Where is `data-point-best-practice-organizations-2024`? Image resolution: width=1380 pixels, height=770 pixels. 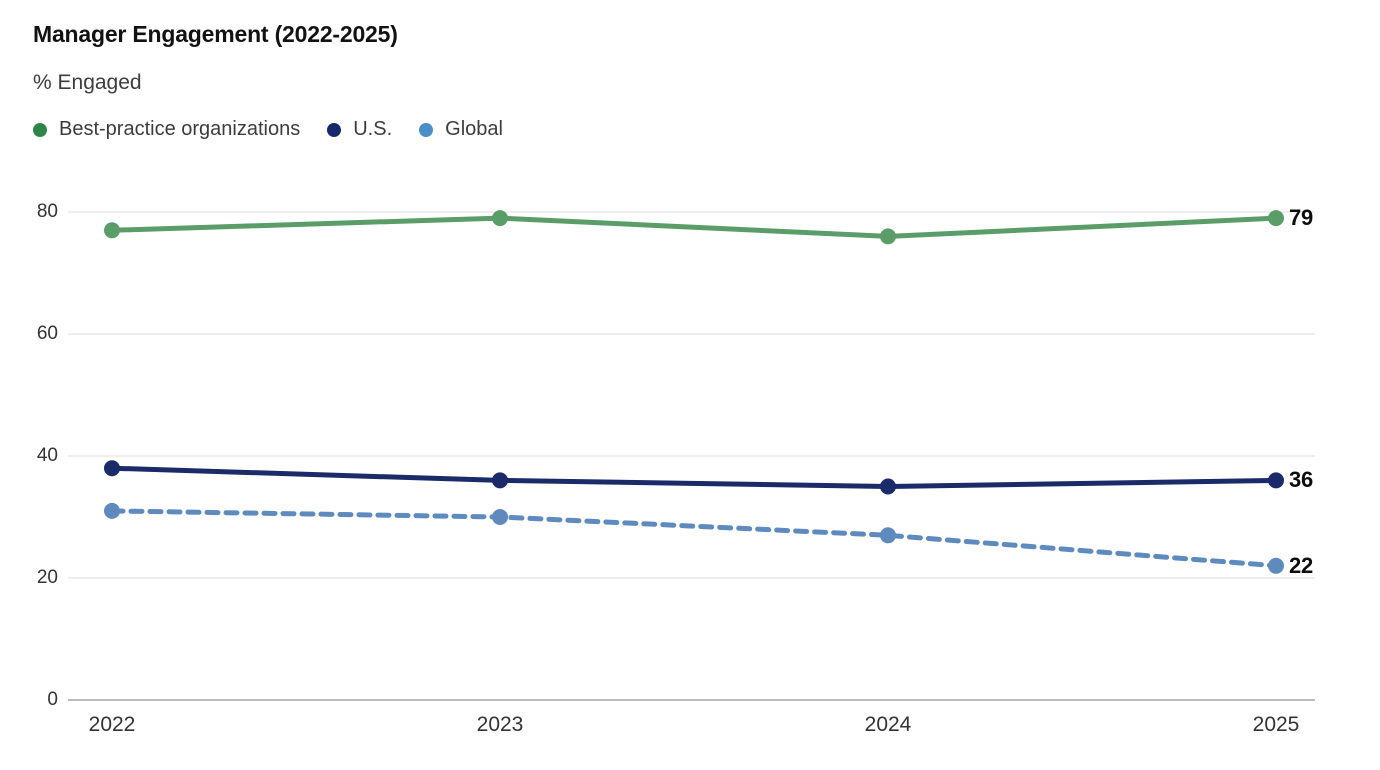
data-point-best-practice-organizations-2024 is located at coordinates (888, 236).